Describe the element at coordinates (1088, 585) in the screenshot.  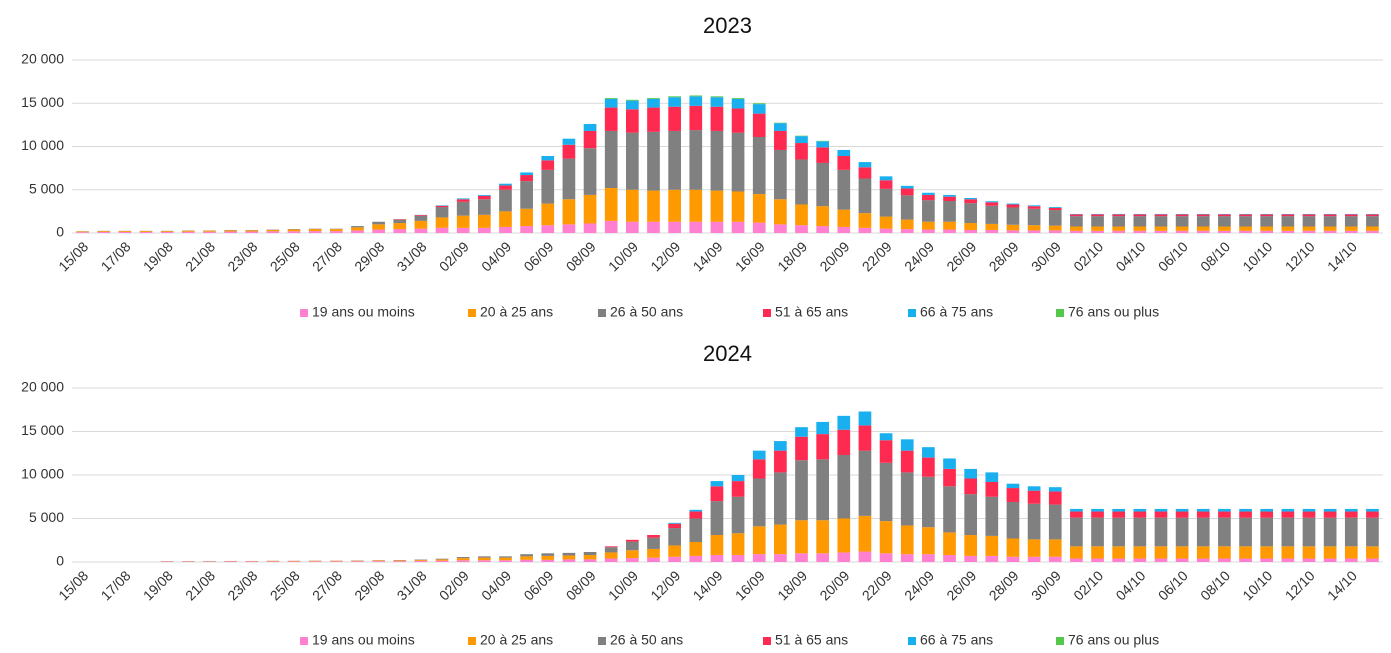
I see `x-tick-label: 02/10` at that location.